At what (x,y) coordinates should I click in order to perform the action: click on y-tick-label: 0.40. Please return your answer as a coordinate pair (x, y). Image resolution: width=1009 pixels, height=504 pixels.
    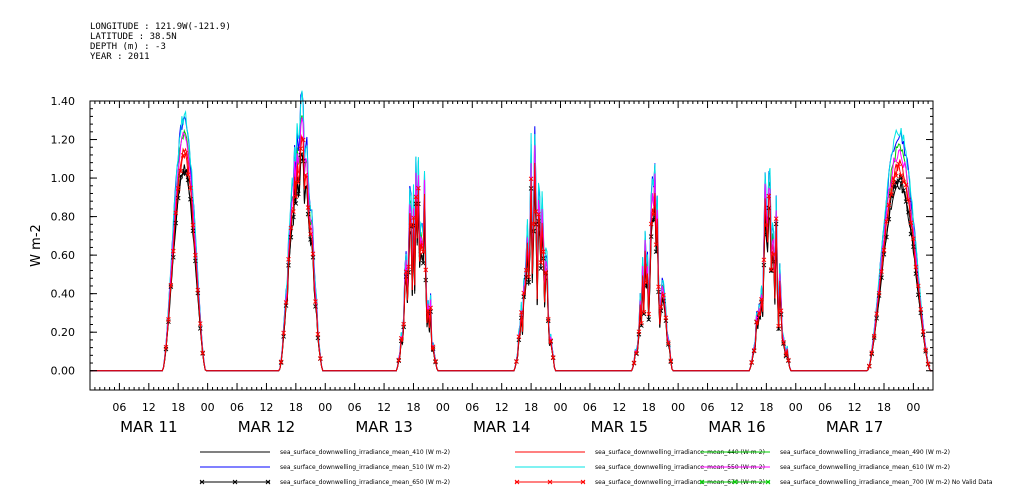
    Looking at the image, I should click on (63, 294).